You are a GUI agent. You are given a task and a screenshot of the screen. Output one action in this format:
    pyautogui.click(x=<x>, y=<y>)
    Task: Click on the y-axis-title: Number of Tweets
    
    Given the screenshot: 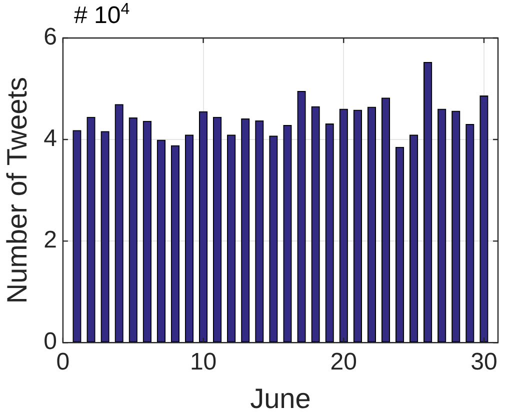 What is the action you would take?
    pyautogui.click(x=17, y=190)
    